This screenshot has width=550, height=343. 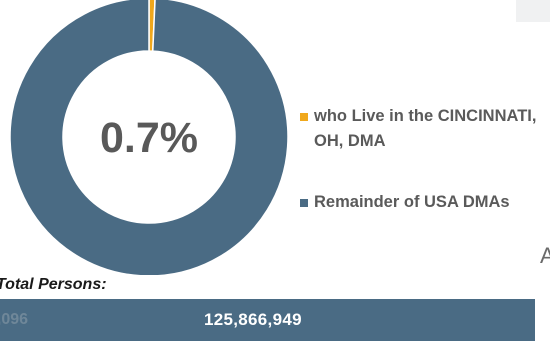 What do you see at coordinates (412, 202) in the screenshot?
I see `legend-label-remainder: Remainder of USA DMAs` at bounding box center [412, 202].